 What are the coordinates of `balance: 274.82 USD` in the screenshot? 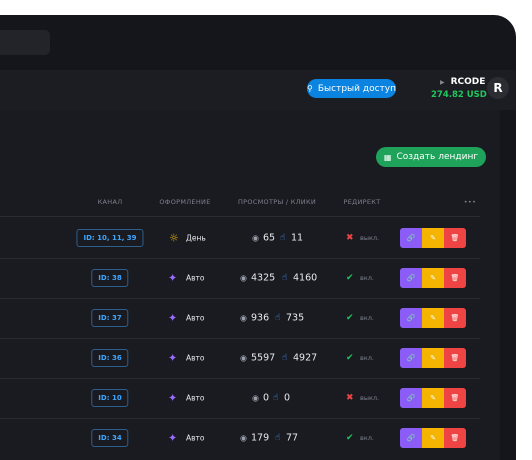 It's located at (459, 95).